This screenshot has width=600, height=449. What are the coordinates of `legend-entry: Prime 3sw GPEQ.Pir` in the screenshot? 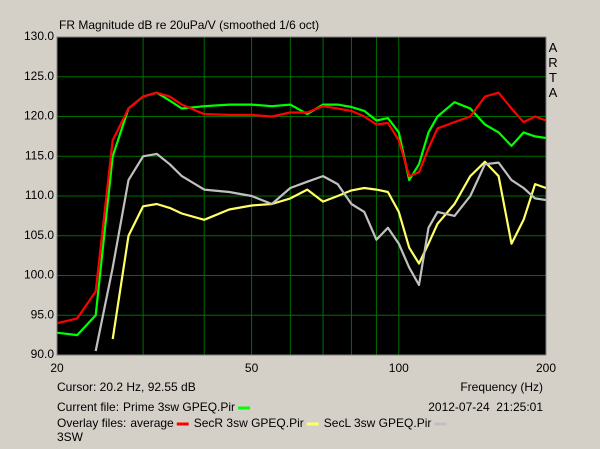 It's located at (179, 407).